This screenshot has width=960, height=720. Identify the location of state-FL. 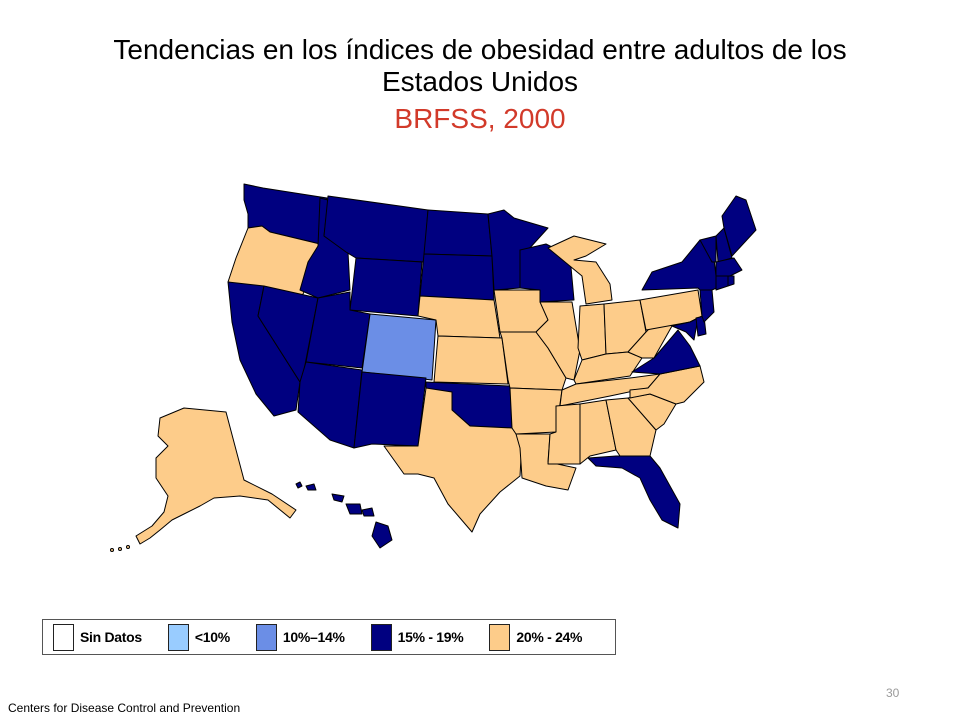
(634, 492).